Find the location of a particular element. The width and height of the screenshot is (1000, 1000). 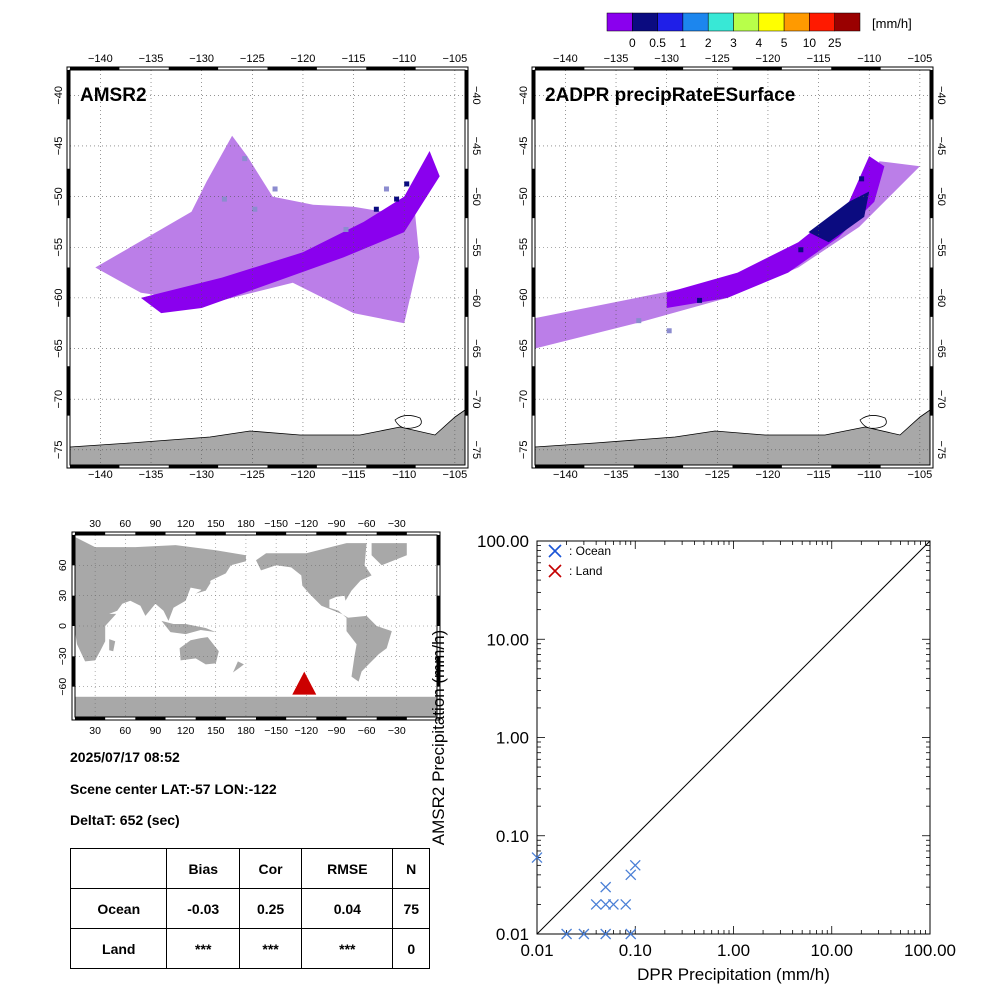

scene-location-marker is located at coordinates (304, 683).